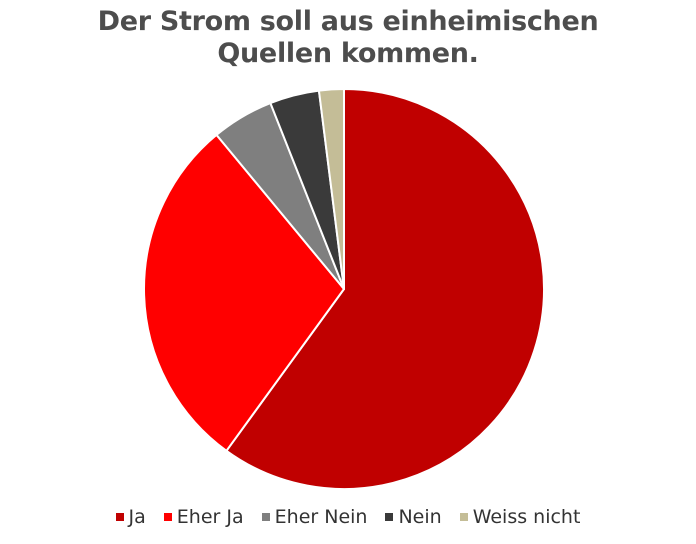 This screenshot has height=544, width=696. I want to click on chart-title-line-1: Der Strom soll aus einheimischen, so click(348, 21).